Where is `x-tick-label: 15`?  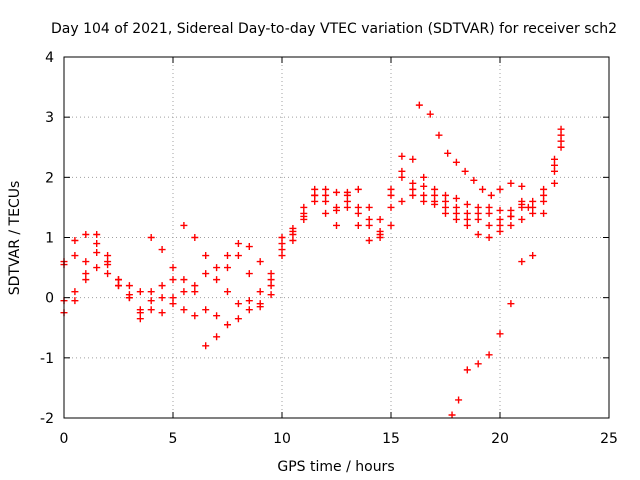 x-tick-label: 15 is located at coordinates (391, 439).